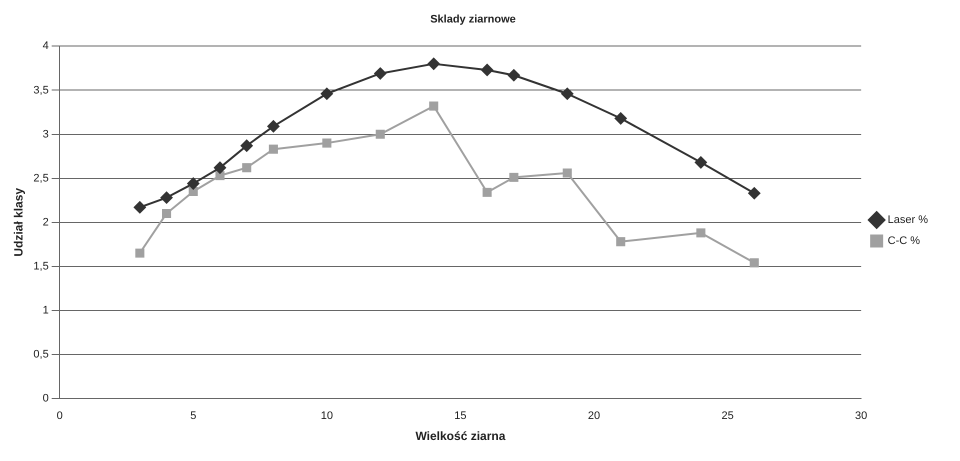 The width and height of the screenshot is (960, 461). Describe the element at coordinates (594, 416) in the screenshot. I see `x-tick-label: 20` at that location.